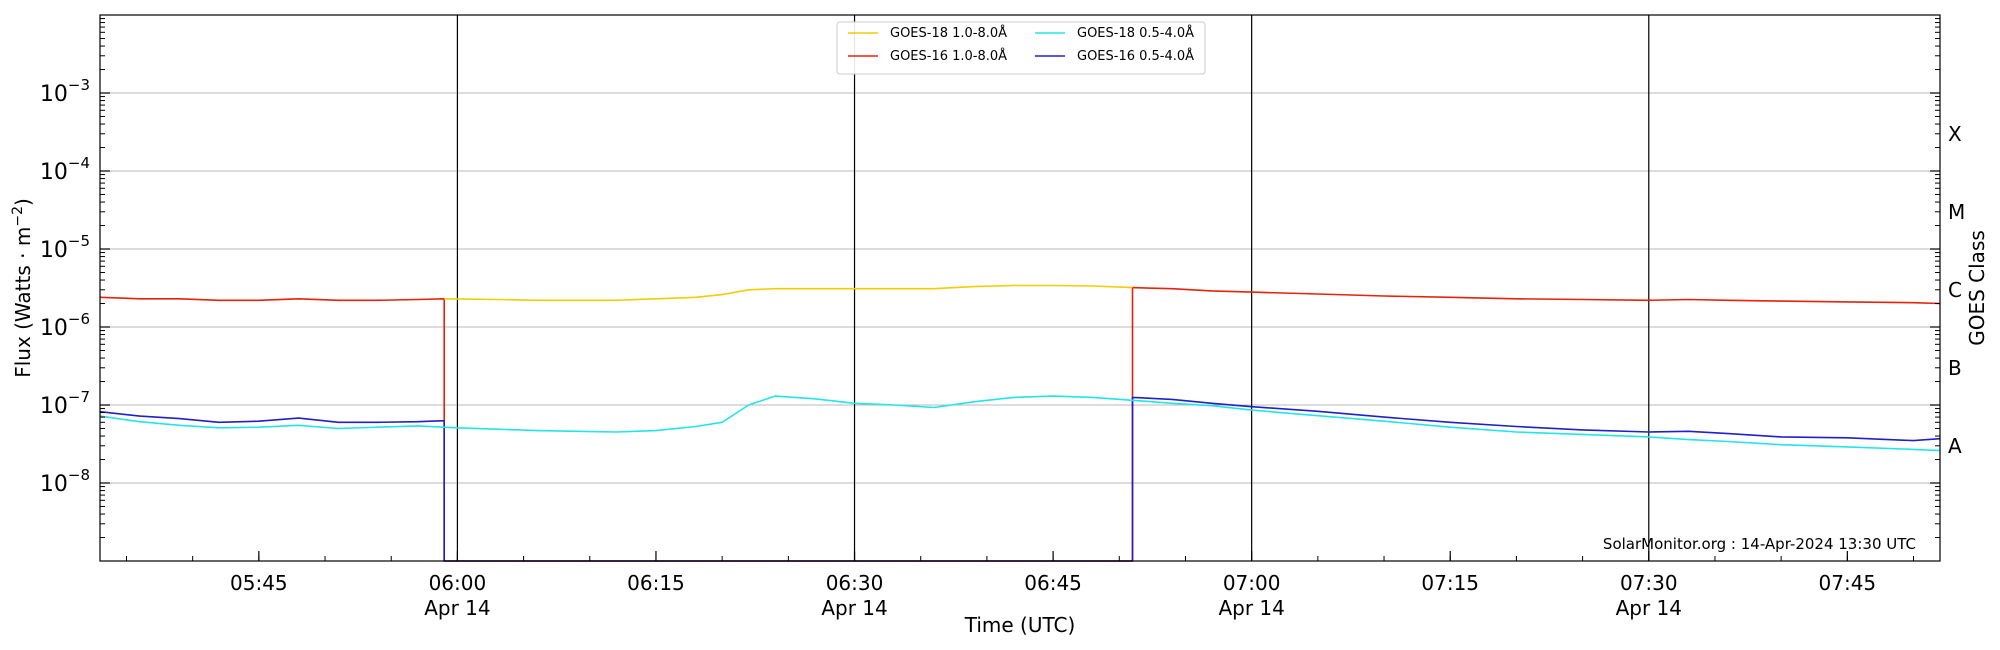 This screenshot has height=650, width=2000. I want to click on series-line-goes-18-1-0-8-0-, so click(788, 293).